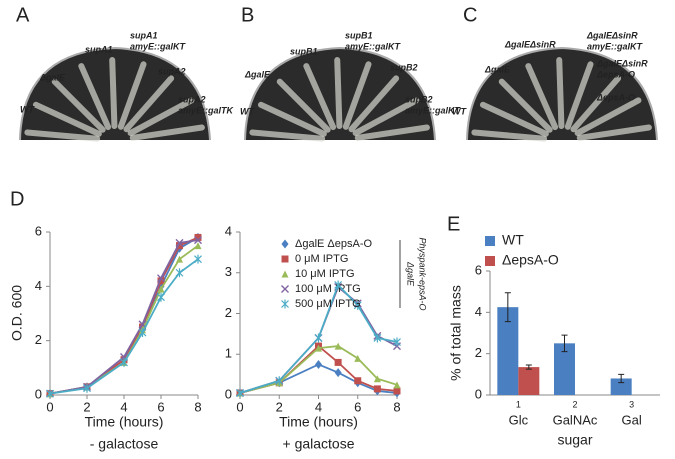 The height and width of the screenshot is (459, 675). Describe the element at coordinates (574, 440) in the screenshot. I see `x-axis-label: sugar` at that location.